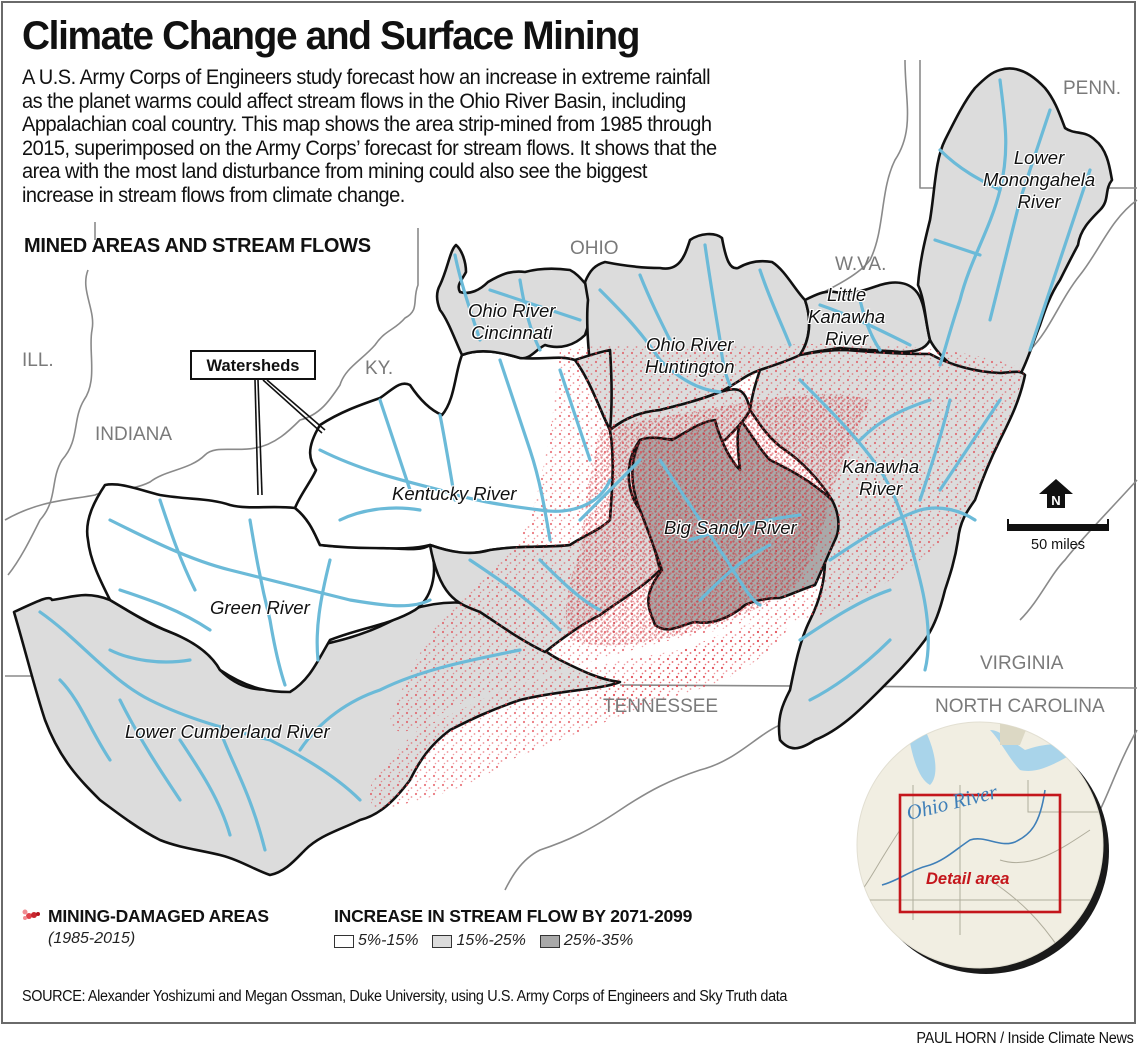 The image size is (1140, 1054). What do you see at coordinates (331, 36) in the screenshot?
I see `page-title: Climate Change and Surface Mining` at bounding box center [331, 36].